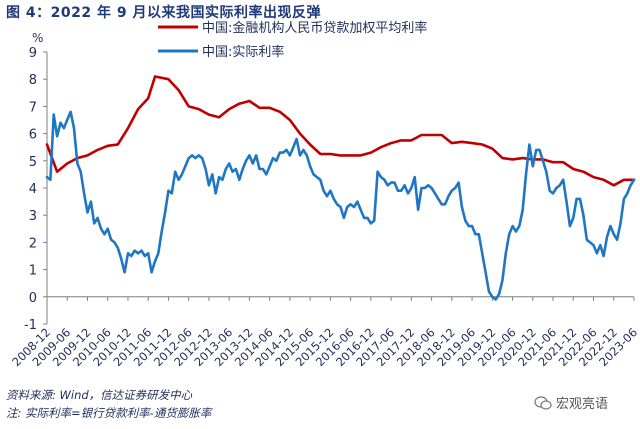 This screenshot has height=429, width=640. Describe the element at coordinates (543, 402) in the screenshot. I see `wechat-icon` at that location.